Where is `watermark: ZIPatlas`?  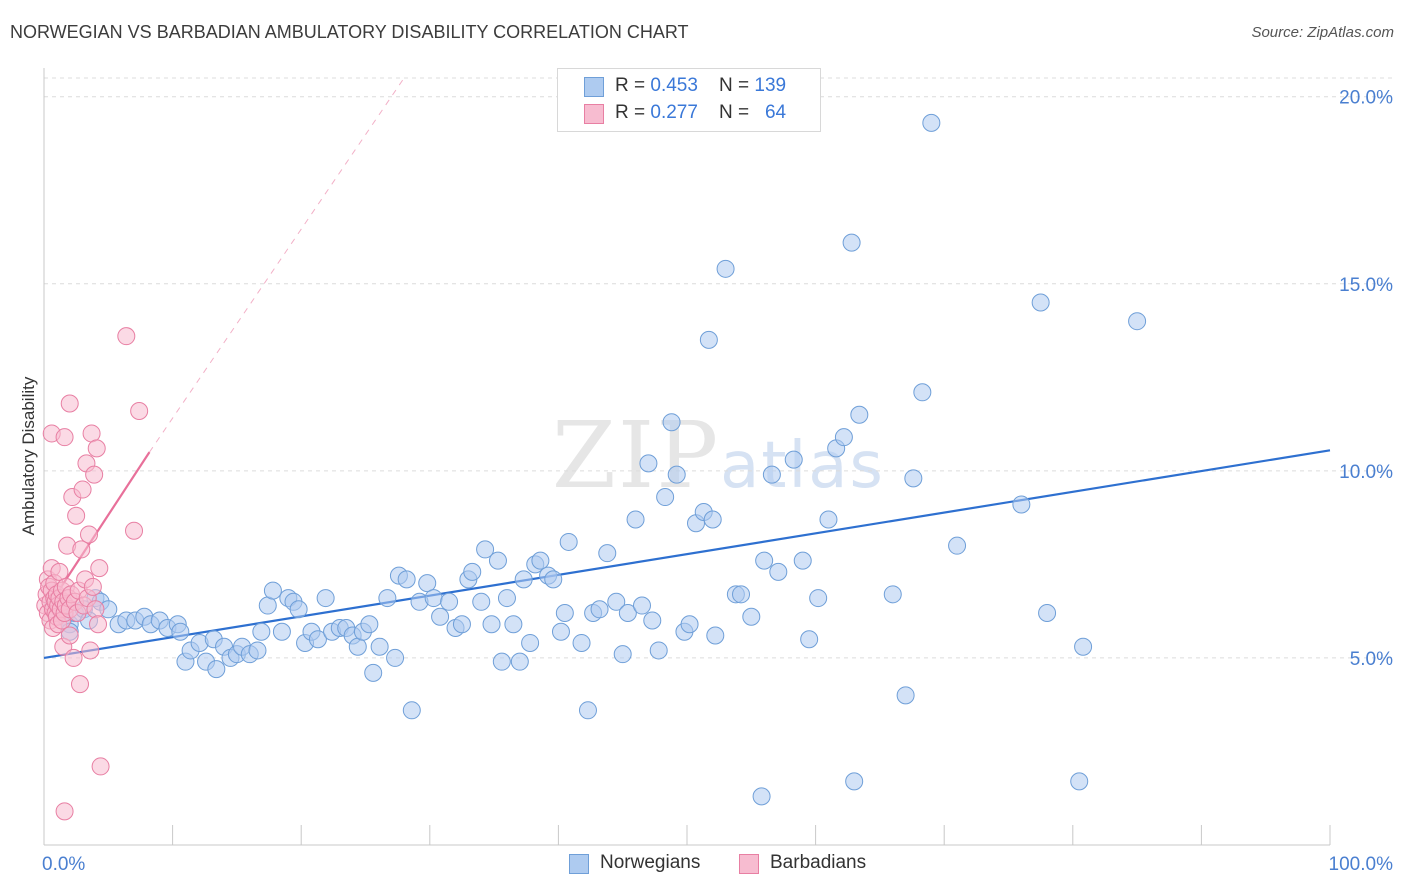
watermark: ZIPatlas is located at coordinates (718, 455).